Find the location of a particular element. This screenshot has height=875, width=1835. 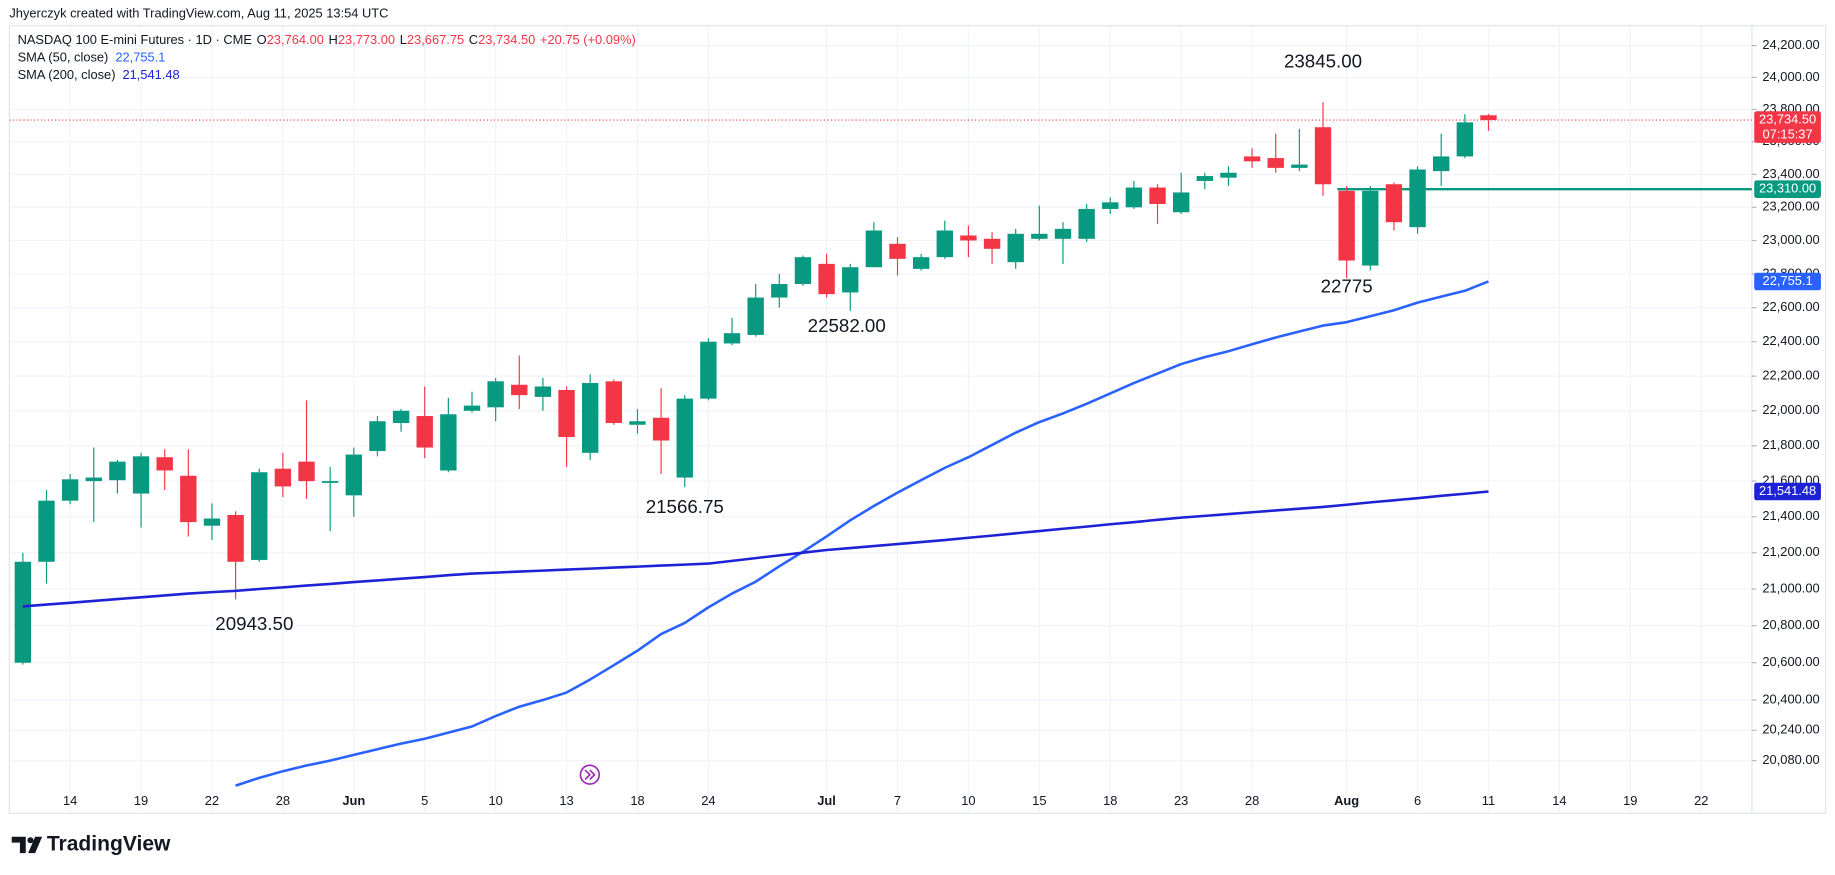

legend-key: C is located at coordinates (473, 39).